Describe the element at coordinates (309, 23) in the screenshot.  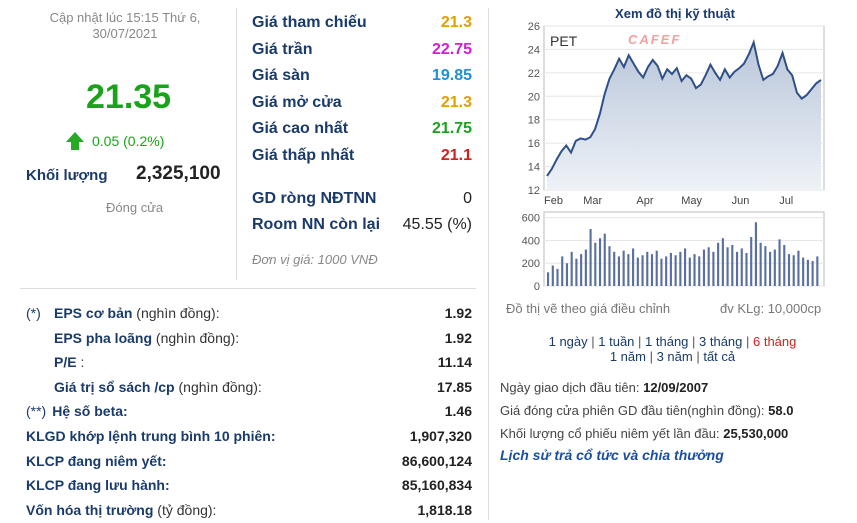
I see `price-row-label: Giá tham chiếu` at that location.